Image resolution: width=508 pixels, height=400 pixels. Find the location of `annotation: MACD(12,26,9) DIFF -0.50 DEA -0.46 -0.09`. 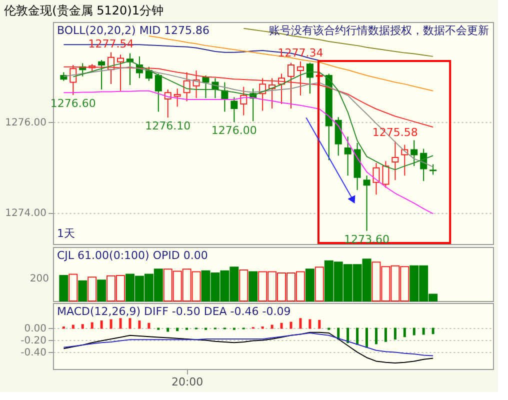

annotation: MACD(12,26,9) DIFF -0.50 DEA -0.46 -0.09 is located at coordinates (174, 311).